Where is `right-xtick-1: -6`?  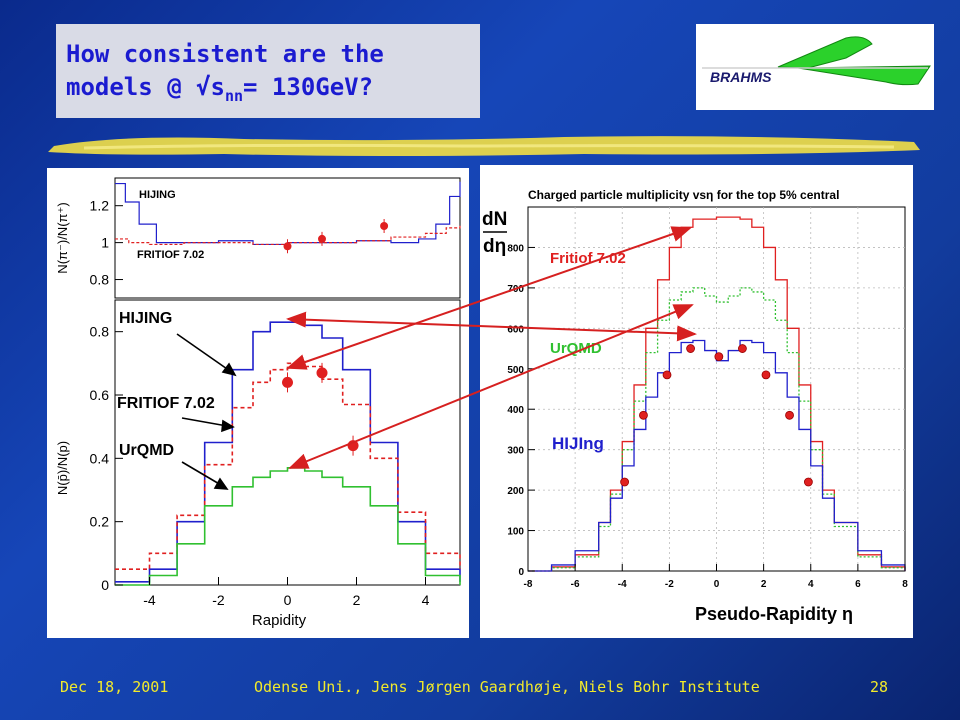 right-xtick-1: -6 is located at coordinates (575, 584).